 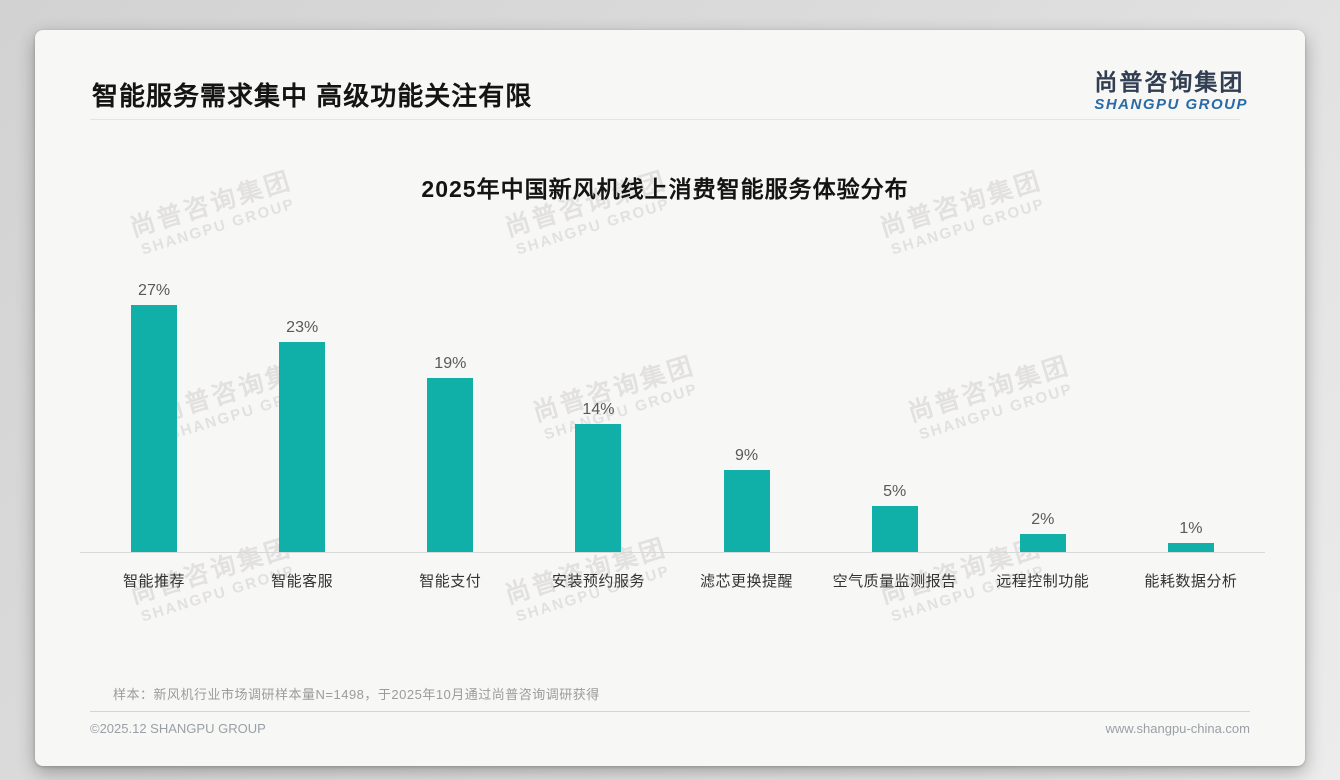 I want to click on bar-column: 9%, so click(x=747, y=416).